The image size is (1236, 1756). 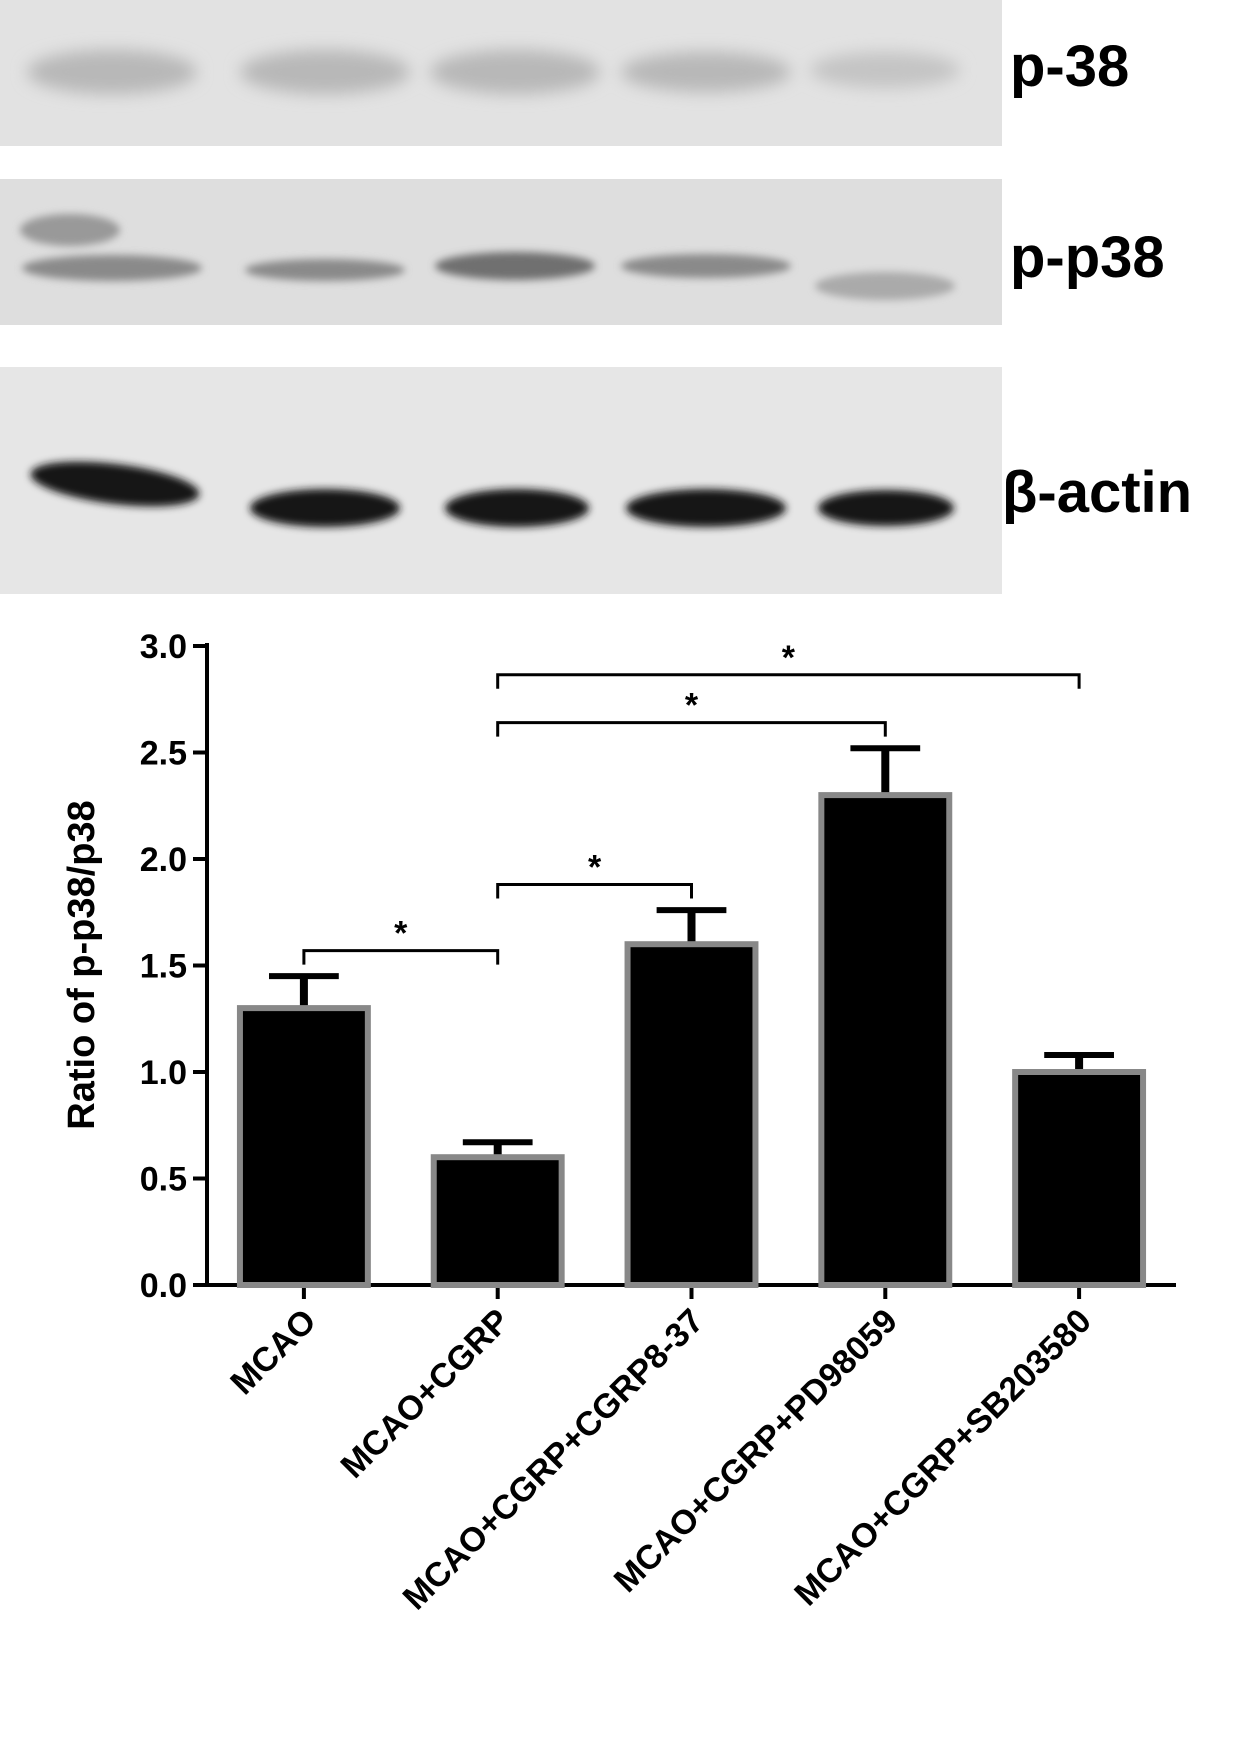 I want to click on y-tick-label: 0.0, so click(x=163, y=1286).